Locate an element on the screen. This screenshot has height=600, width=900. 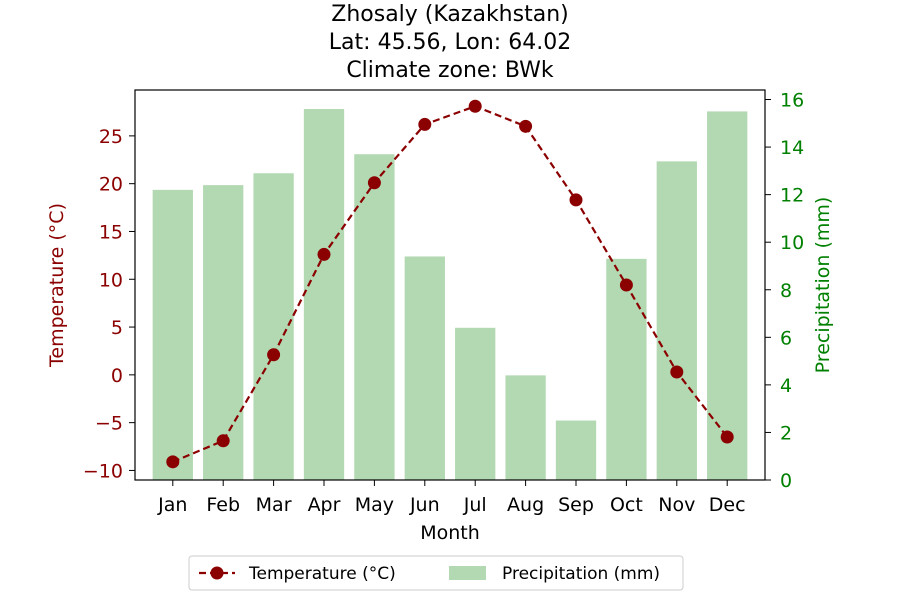
x-tick-label: Apr is located at coordinates (324, 505).